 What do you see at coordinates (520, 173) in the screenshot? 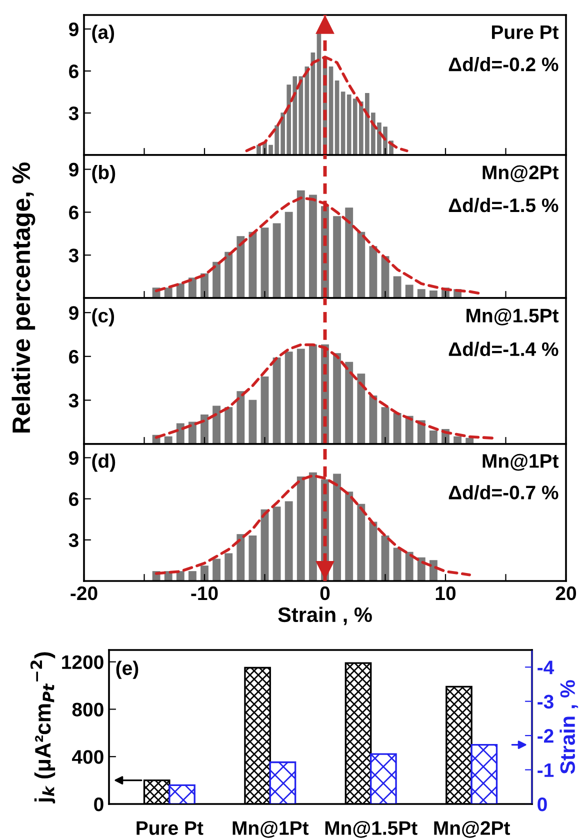
I see `annotation: Mn@2Pt` at bounding box center [520, 173].